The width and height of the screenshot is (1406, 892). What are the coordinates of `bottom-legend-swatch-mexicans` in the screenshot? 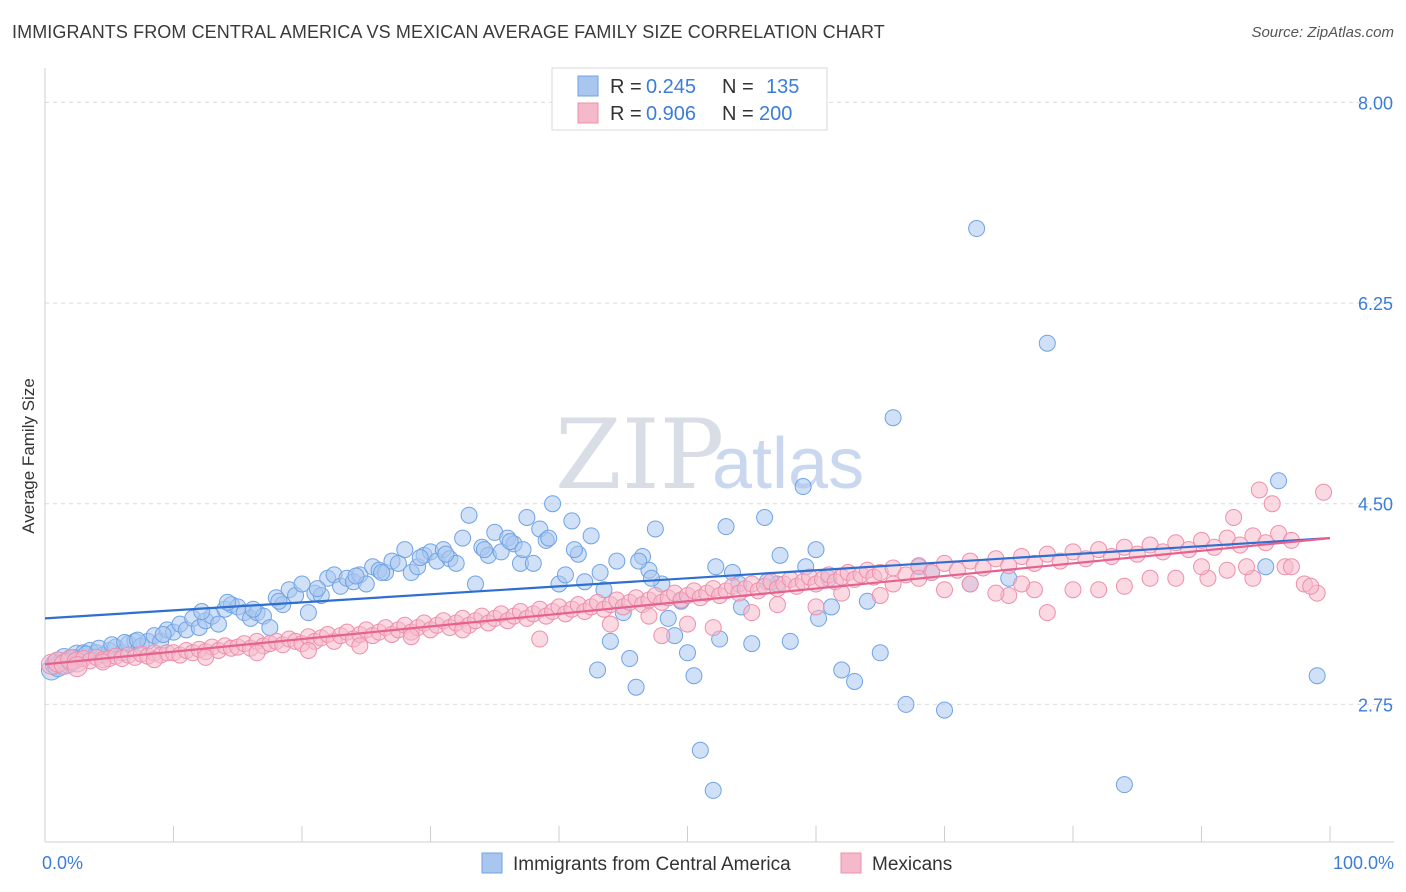 It's located at (851, 863).